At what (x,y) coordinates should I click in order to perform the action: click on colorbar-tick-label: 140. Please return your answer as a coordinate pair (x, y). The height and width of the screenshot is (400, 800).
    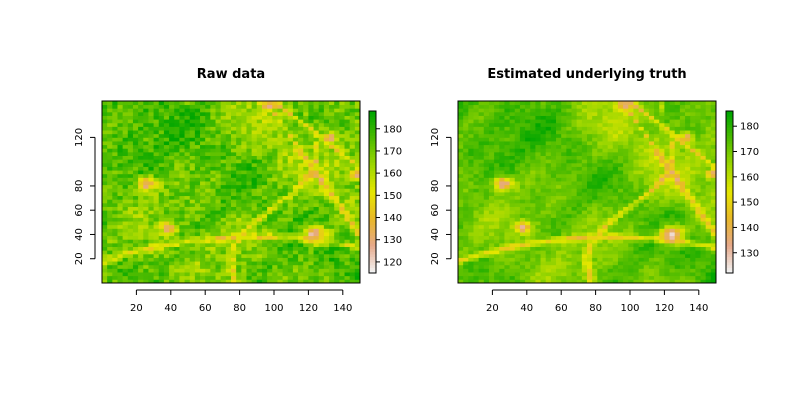
    Looking at the image, I should click on (392, 218).